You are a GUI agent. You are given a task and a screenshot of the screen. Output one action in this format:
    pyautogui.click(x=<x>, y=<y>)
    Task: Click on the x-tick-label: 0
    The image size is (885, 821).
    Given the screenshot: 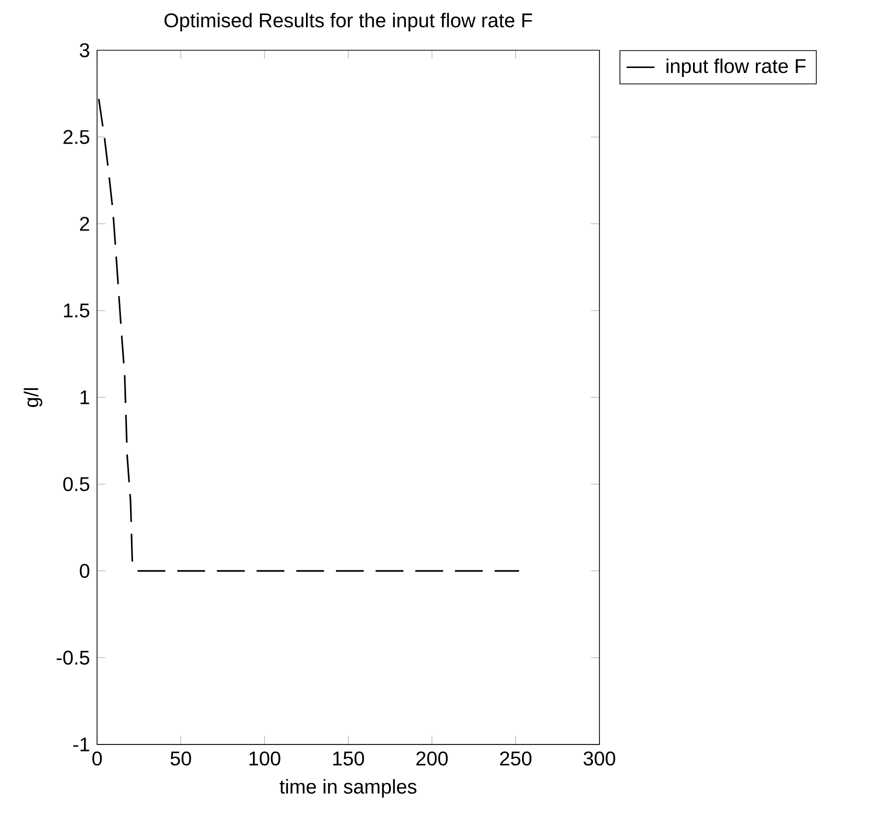 What is the action you would take?
    pyautogui.click(x=97, y=759)
    